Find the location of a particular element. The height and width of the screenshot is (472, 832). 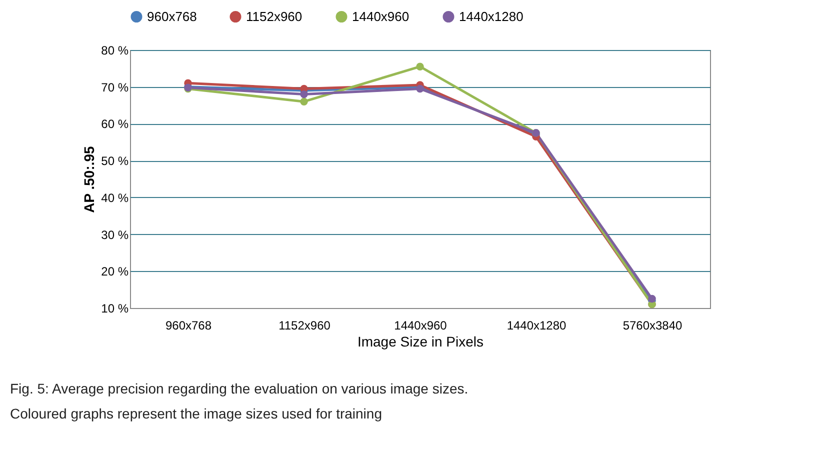

y-tick-label: 70 % is located at coordinates (115, 87).